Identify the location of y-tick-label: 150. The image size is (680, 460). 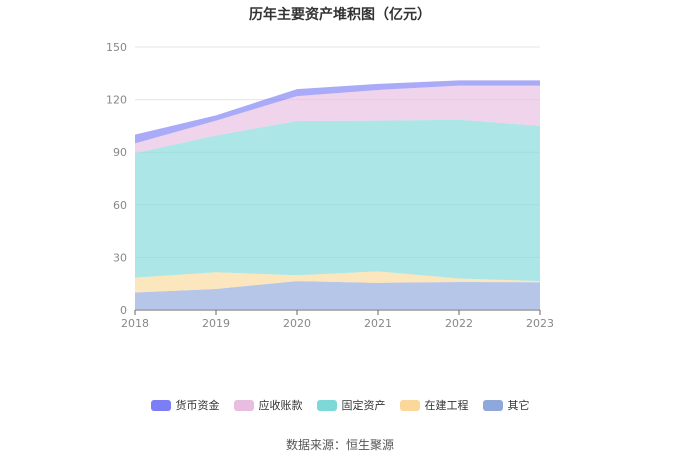
(116, 47).